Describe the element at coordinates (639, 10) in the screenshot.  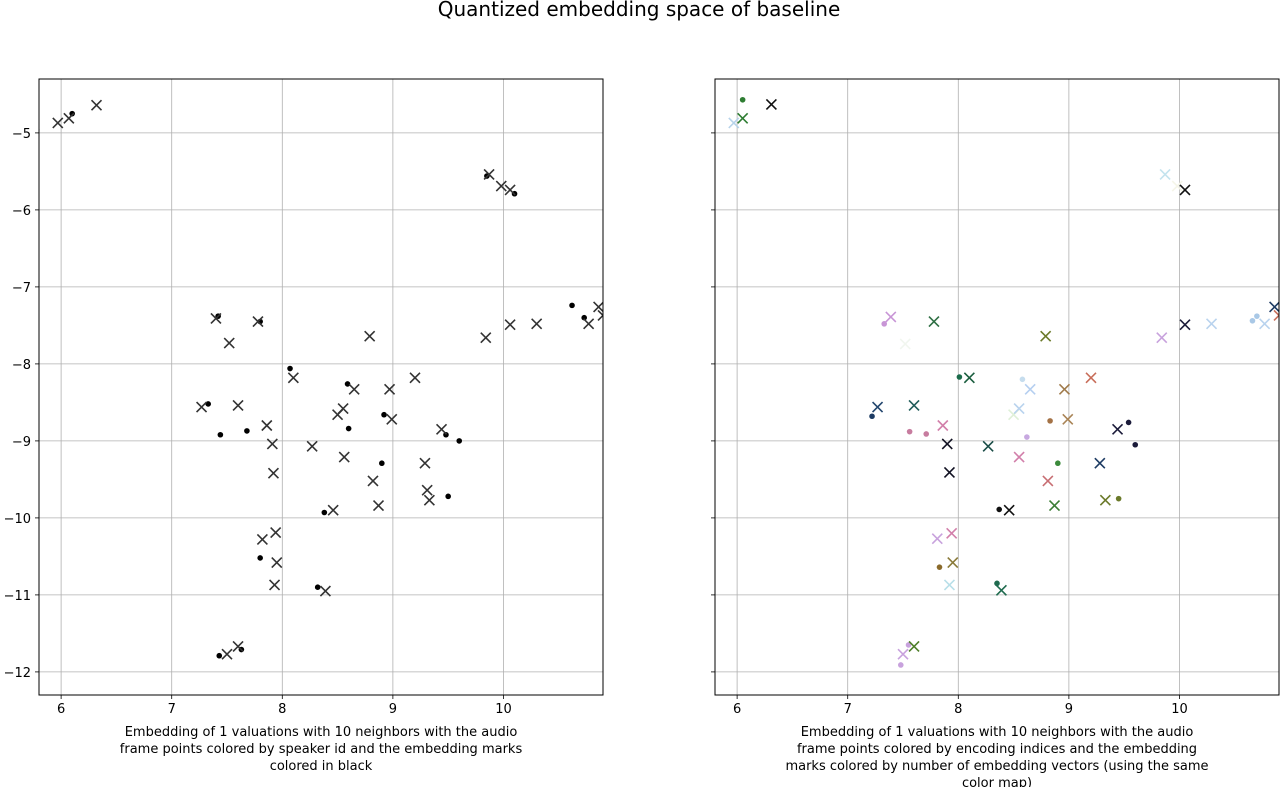
I see `figure-title: Quantized embedding space of baseline` at that location.